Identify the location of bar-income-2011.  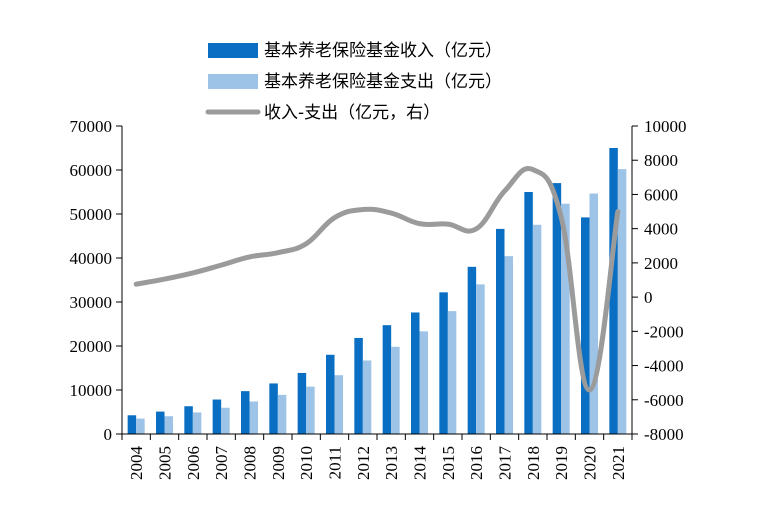
(330, 394).